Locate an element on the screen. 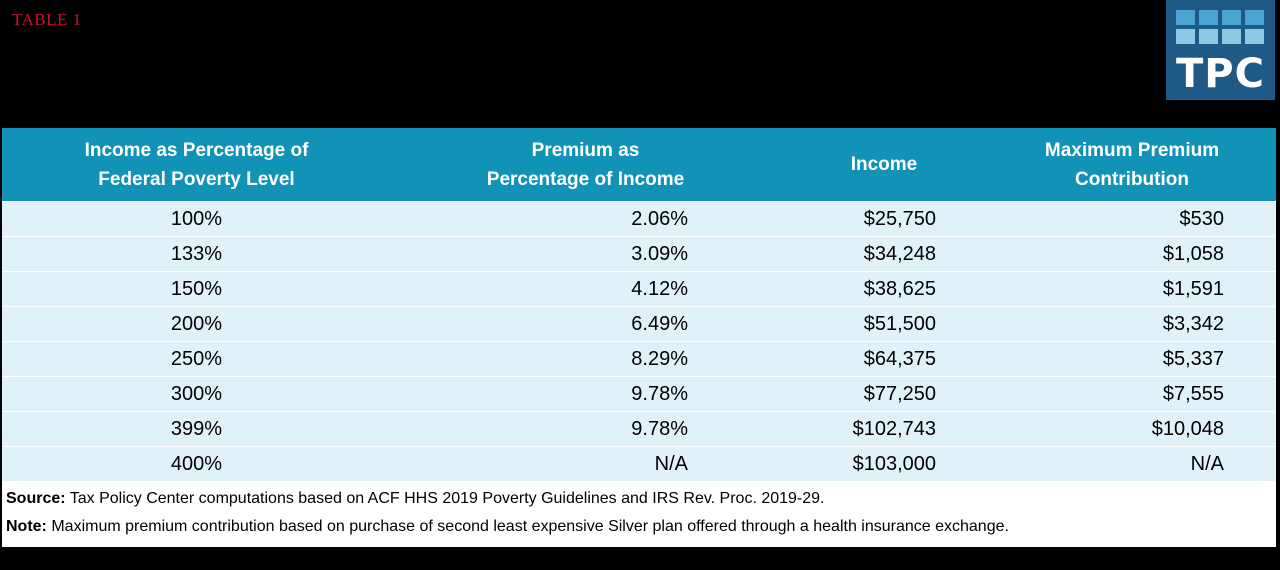 The image size is (1280, 570). table-row: 399% 9.78% $102,743 $10,048 is located at coordinates (639, 429).